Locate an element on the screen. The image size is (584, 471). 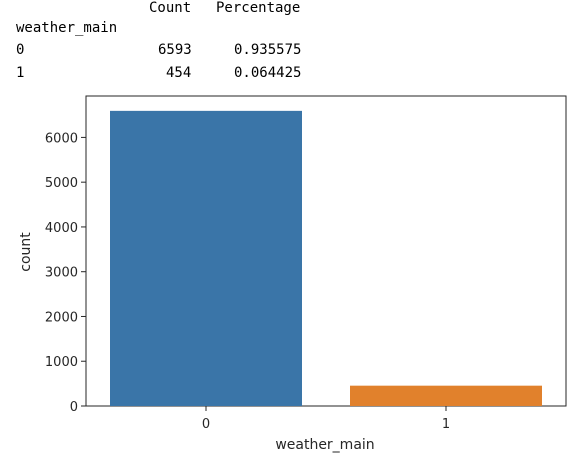
row-percentage-0: 0.935575 is located at coordinates (268, 50).